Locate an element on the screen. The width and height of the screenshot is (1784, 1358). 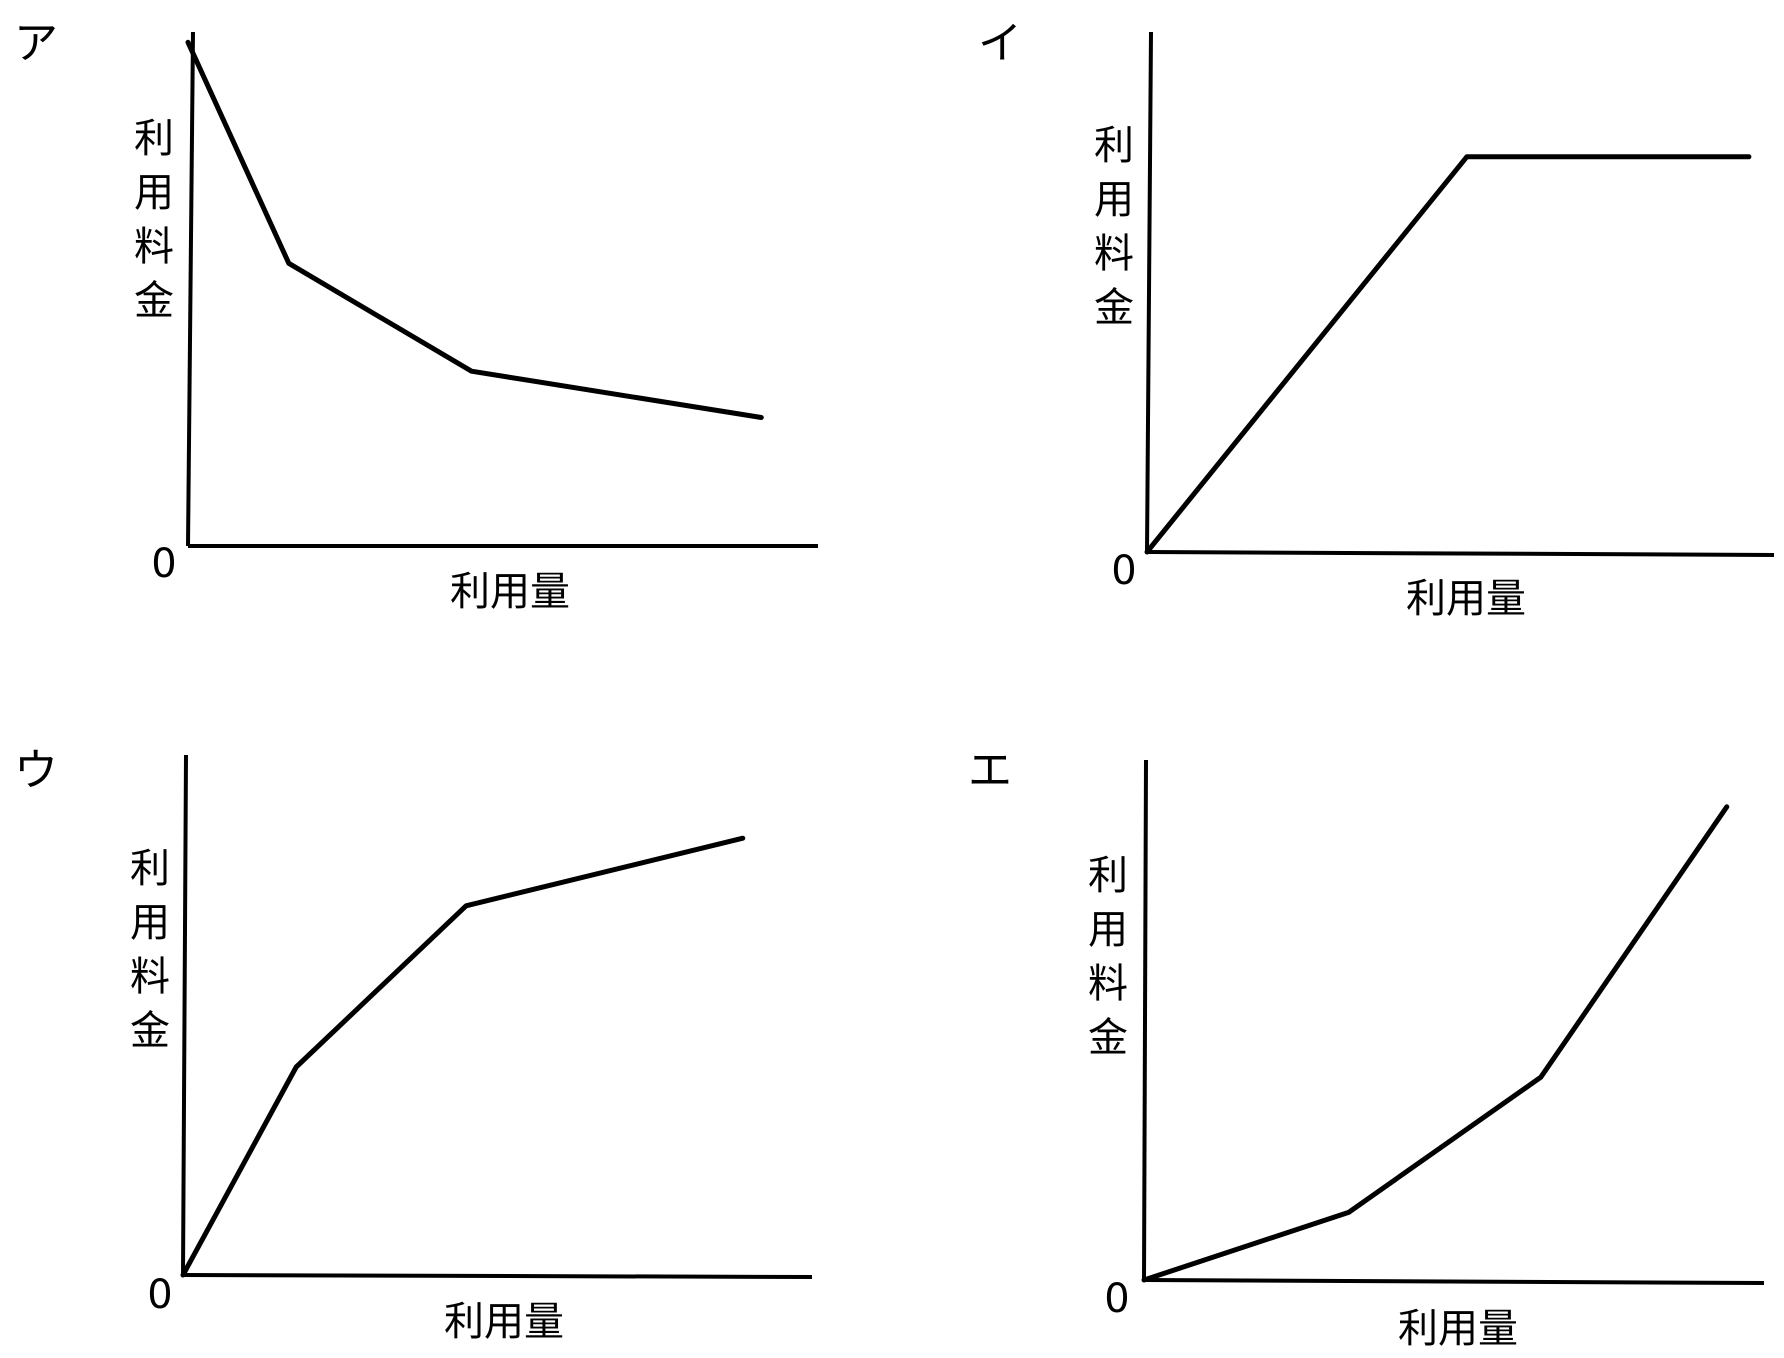
panel-label: エ is located at coordinates (990, 770).